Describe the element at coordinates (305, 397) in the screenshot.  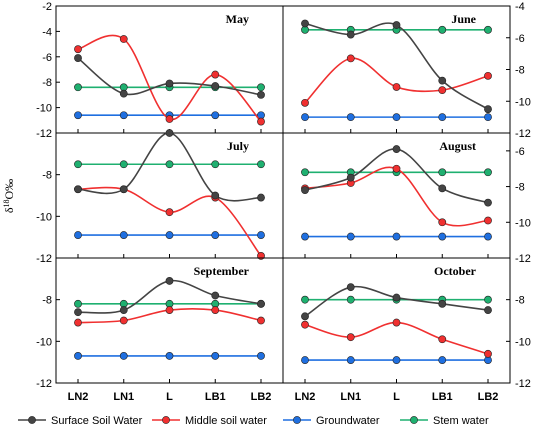
I see `x-tick-label: LN2` at that location.